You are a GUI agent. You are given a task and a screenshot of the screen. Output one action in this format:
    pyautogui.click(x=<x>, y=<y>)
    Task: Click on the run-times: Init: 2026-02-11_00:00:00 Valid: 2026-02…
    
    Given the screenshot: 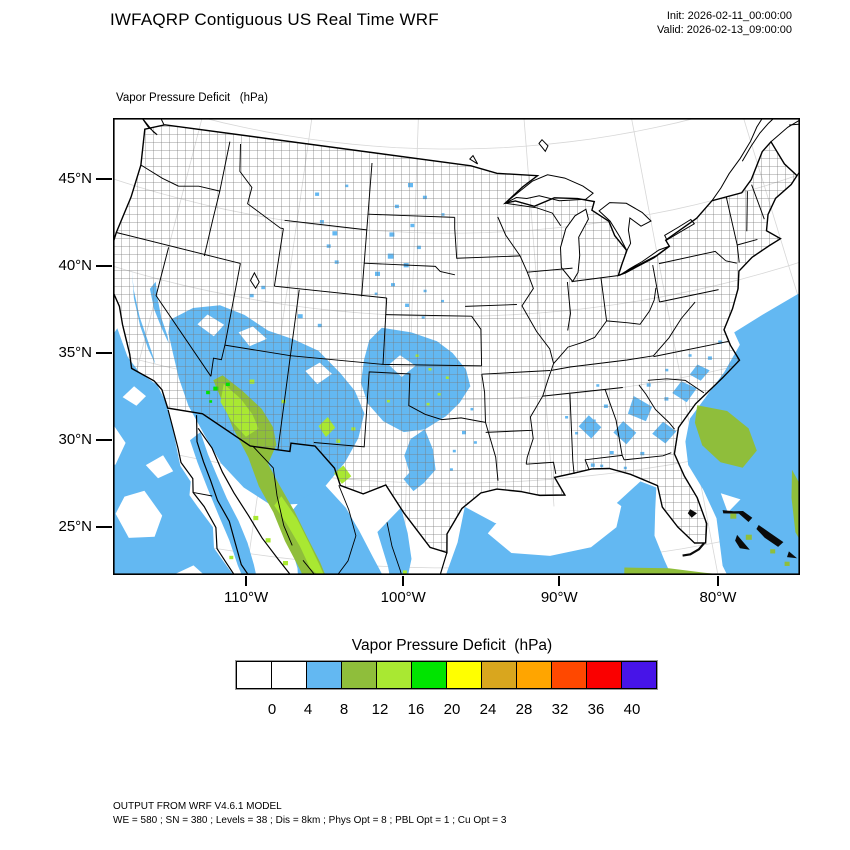 What is the action you would take?
    pyautogui.click(x=724, y=23)
    